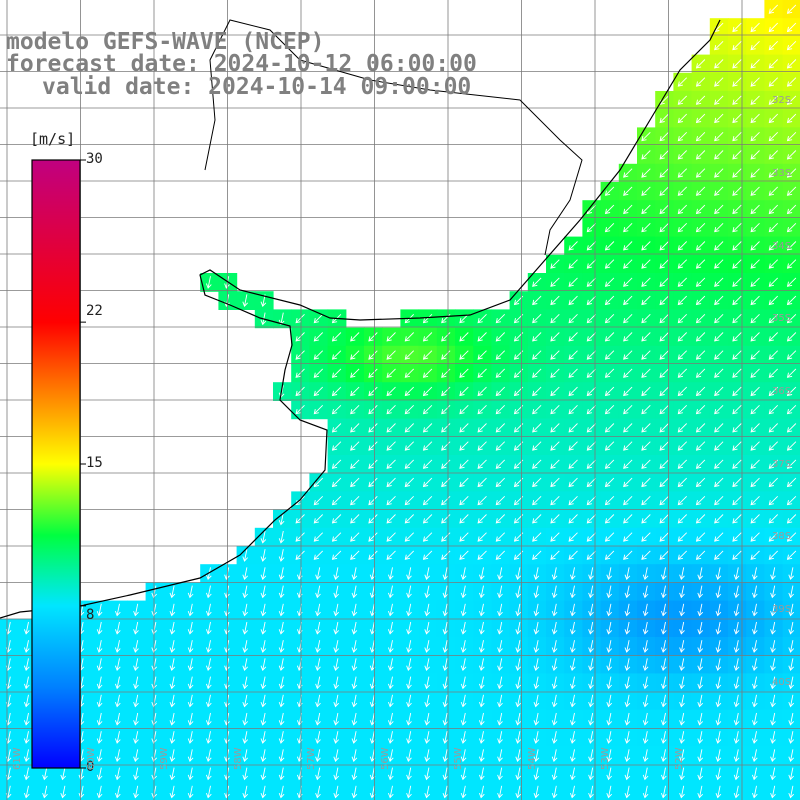 The image size is (800, 800). I want to click on lon-label-61w: 61W, so click(17, 758).